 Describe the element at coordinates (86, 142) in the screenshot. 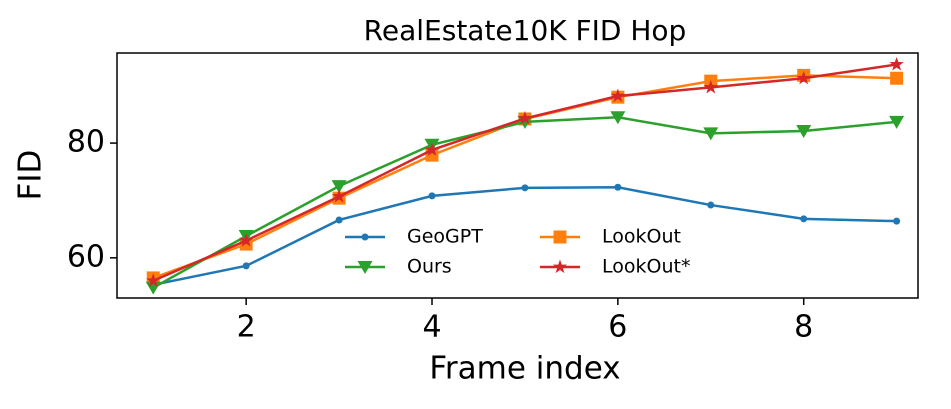

I see `y-tick-label: 80` at that location.